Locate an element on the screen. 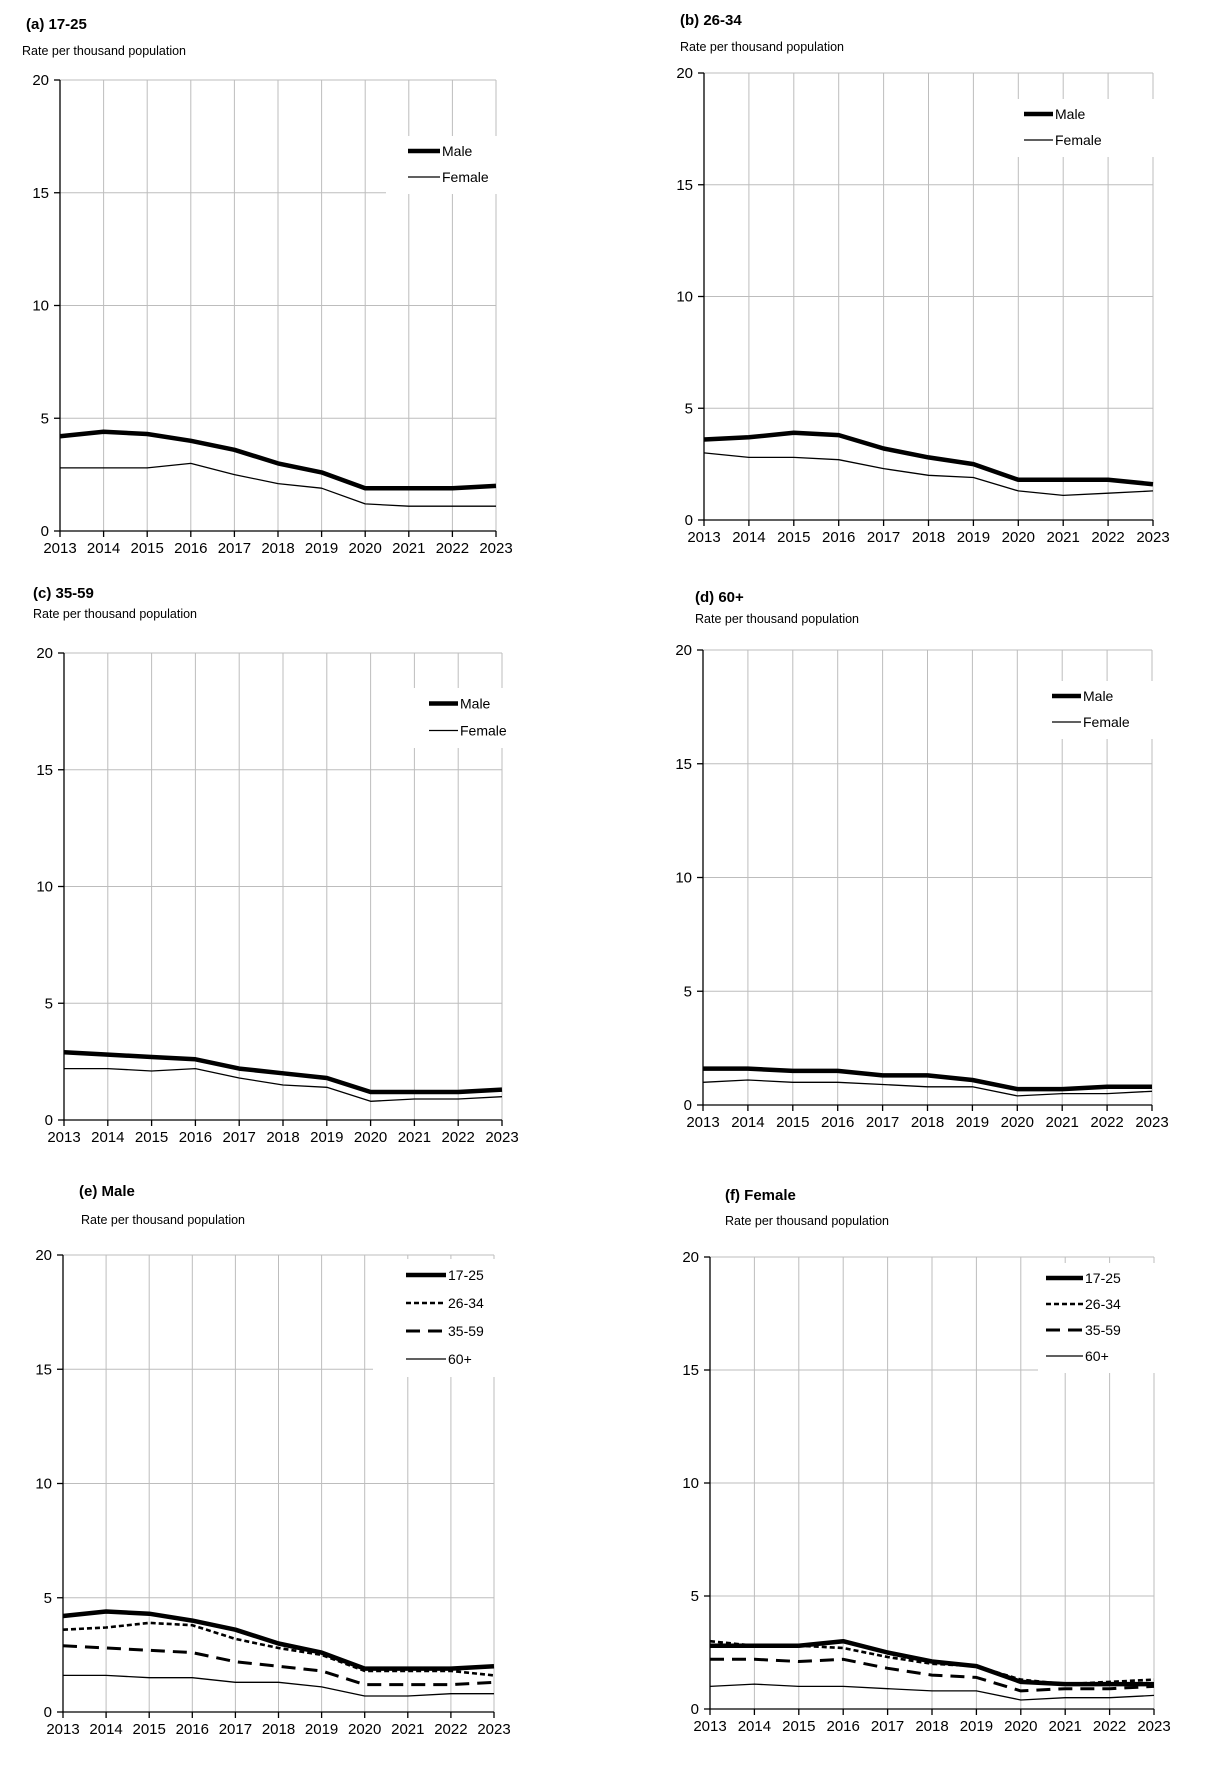  chart-title: (b) 26-34 is located at coordinates (711, 20).